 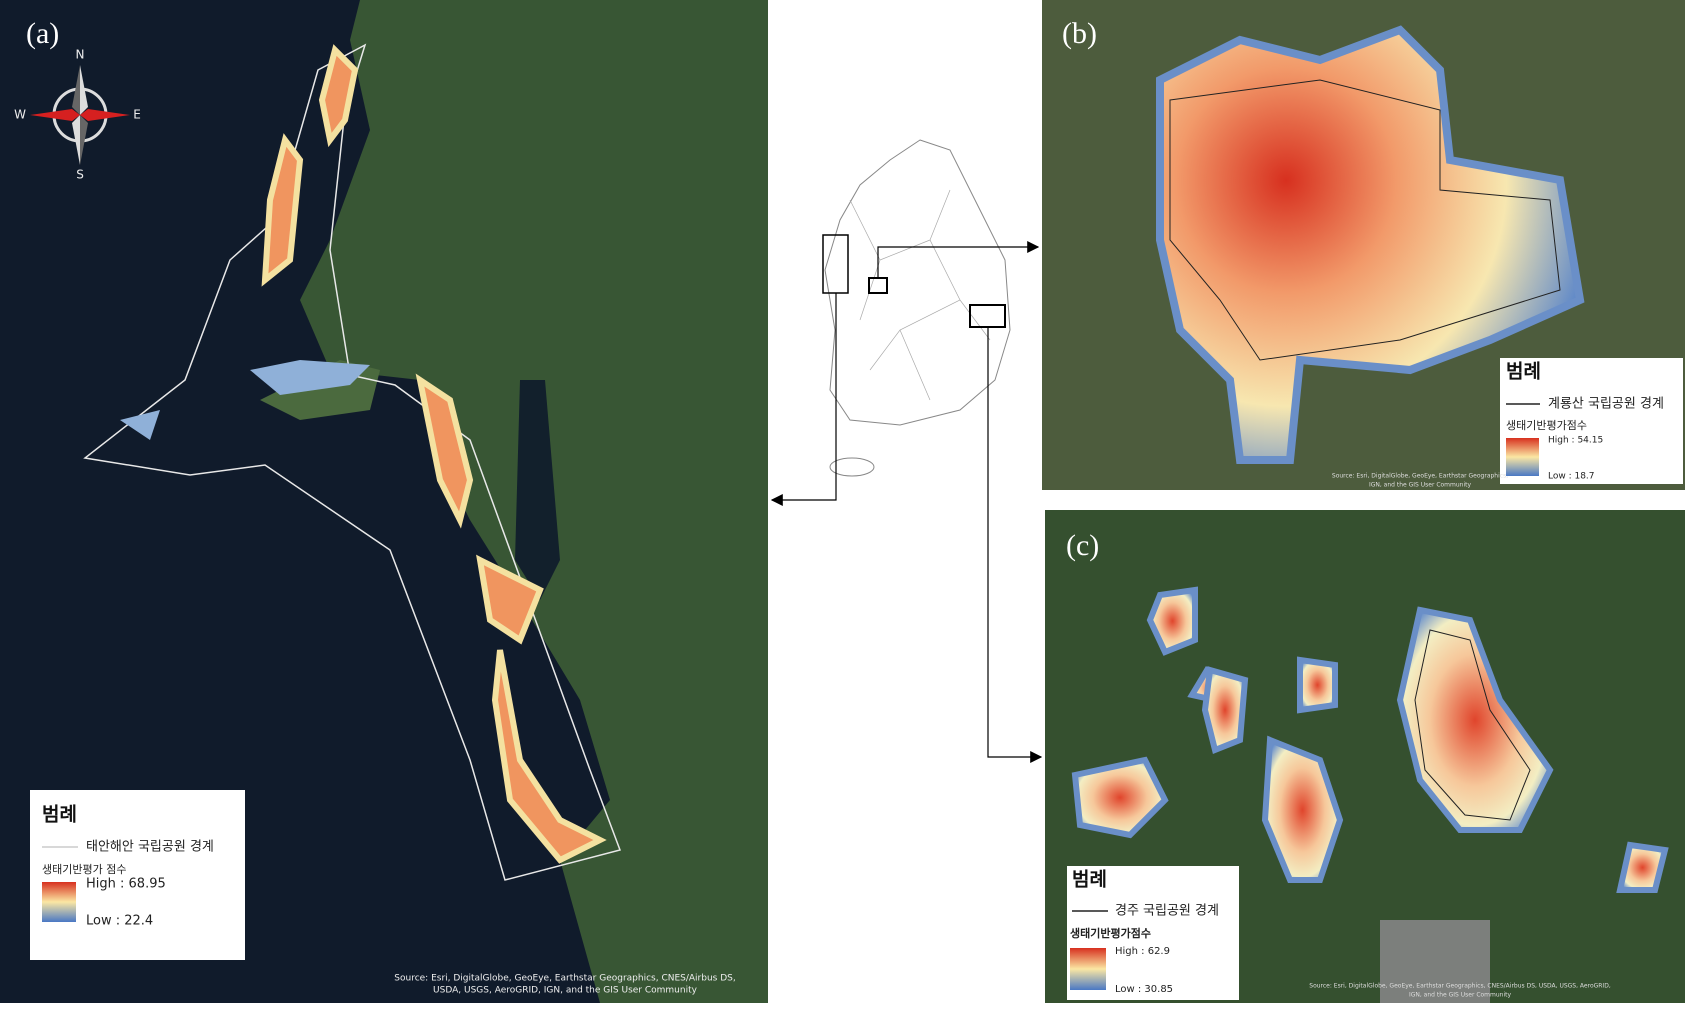 What do you see at coordinates (80, 175) in the screenshot?
I see `compass-s: S` at bounding box center [80, 175].